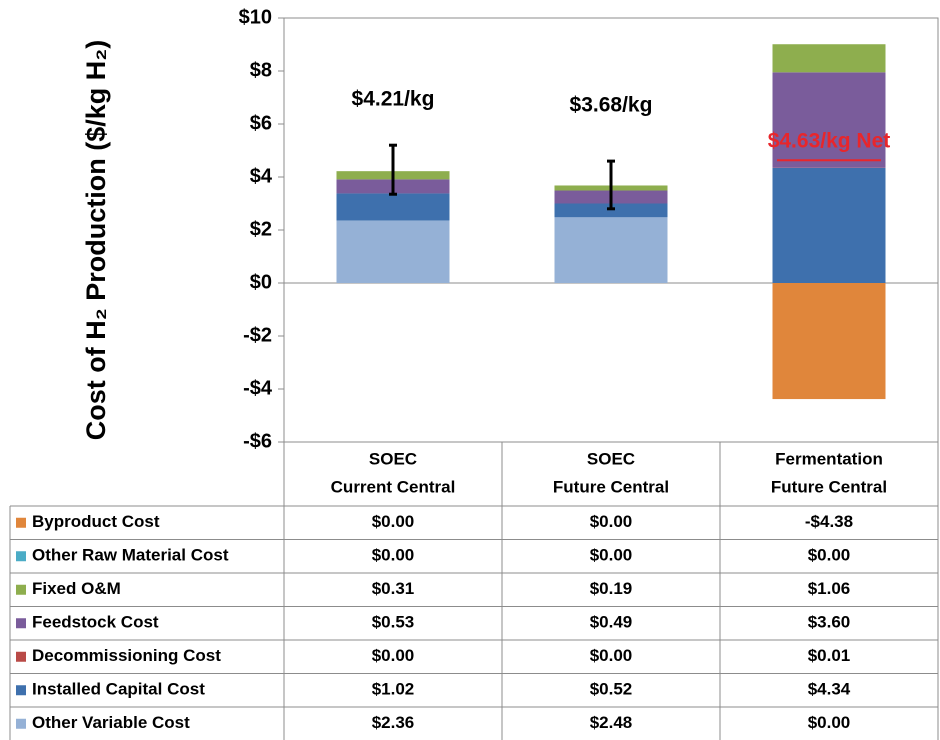 The height and width of the screenshot is (740, 940). Describe the element at coordinates (611, 622) in the screenshot. I see `table-value: $0.49` at that location.